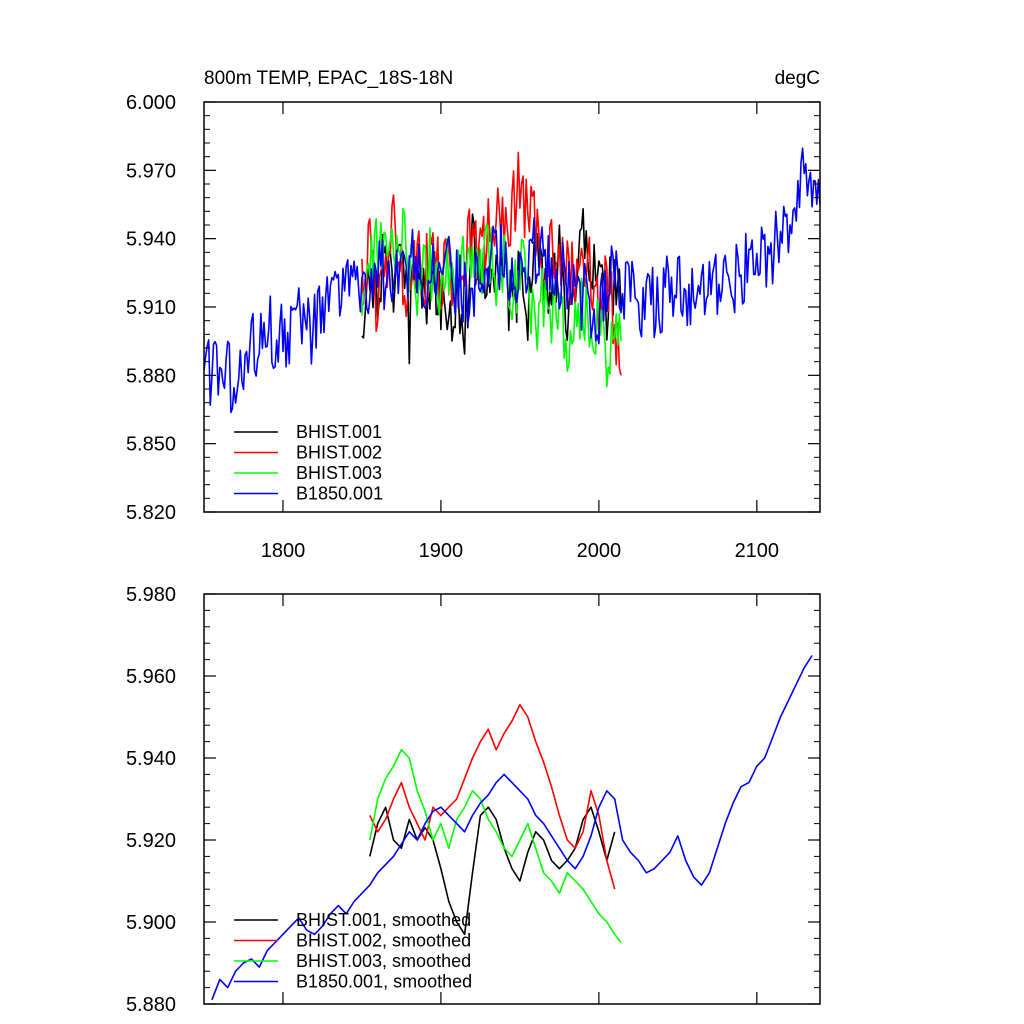 The width and height of the screenshot is (1024, 1024). What do you see at coordinates (339, 432) in the screenshot?
I see `legend-label: BHIST.001` at bounding box center [339, 432].